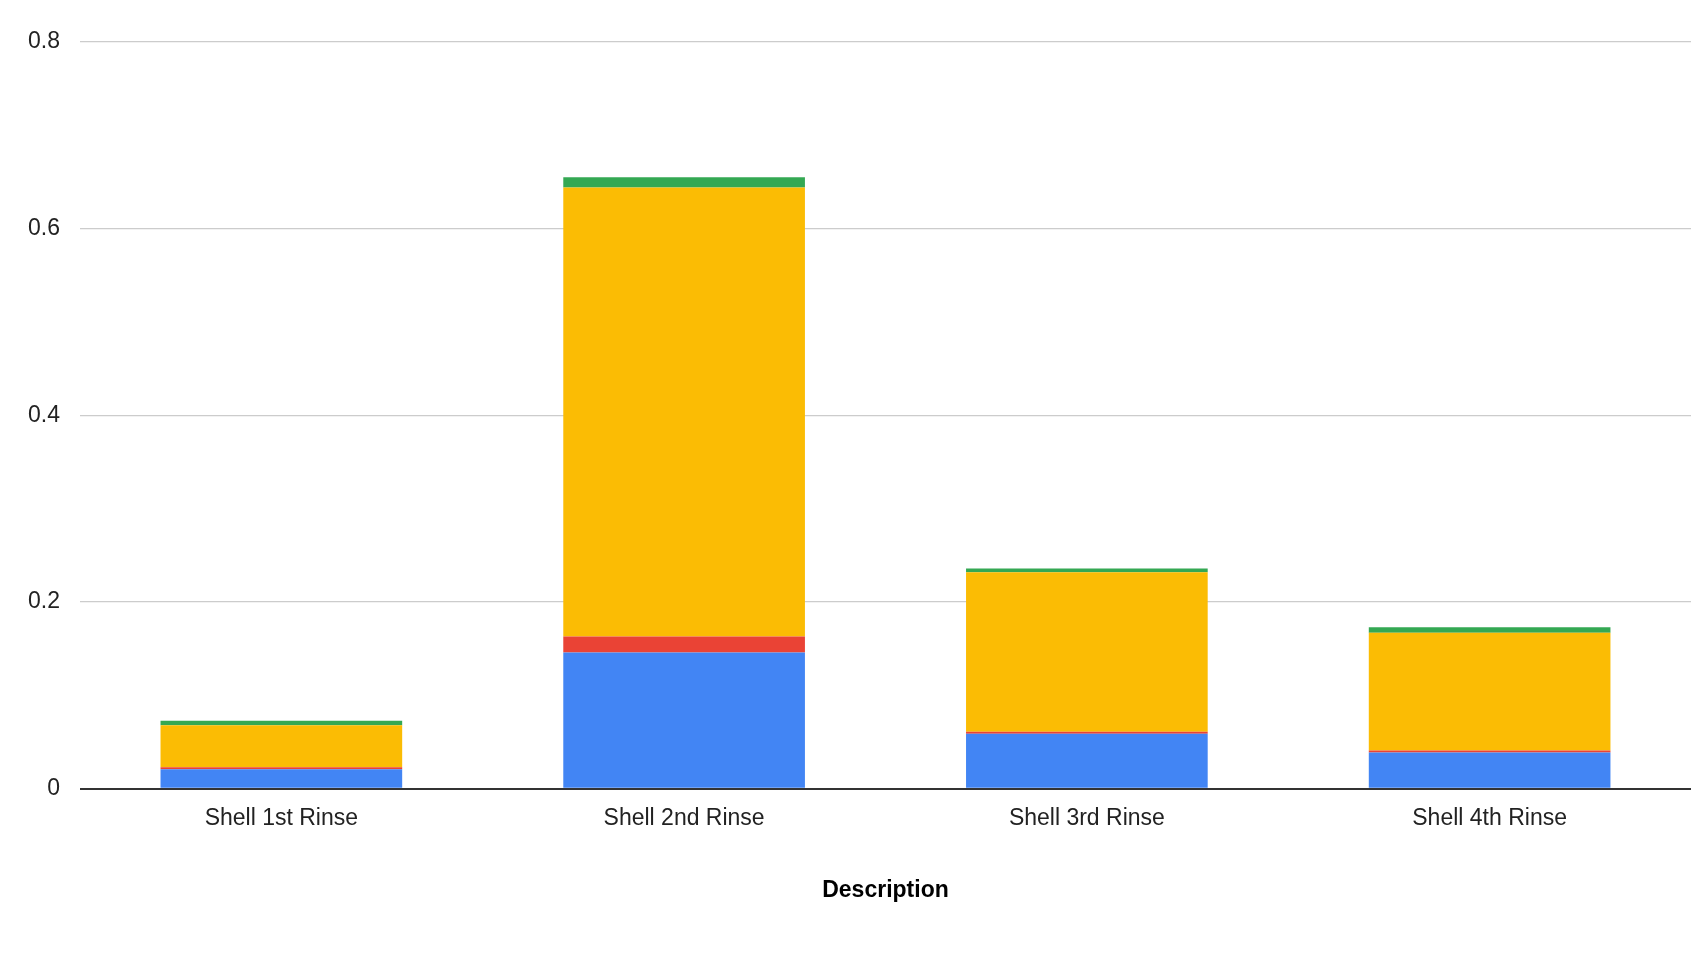 This screenshot has width=1699, height=976. I want to click on y-tick-label: 0.4, so click(44, 413).